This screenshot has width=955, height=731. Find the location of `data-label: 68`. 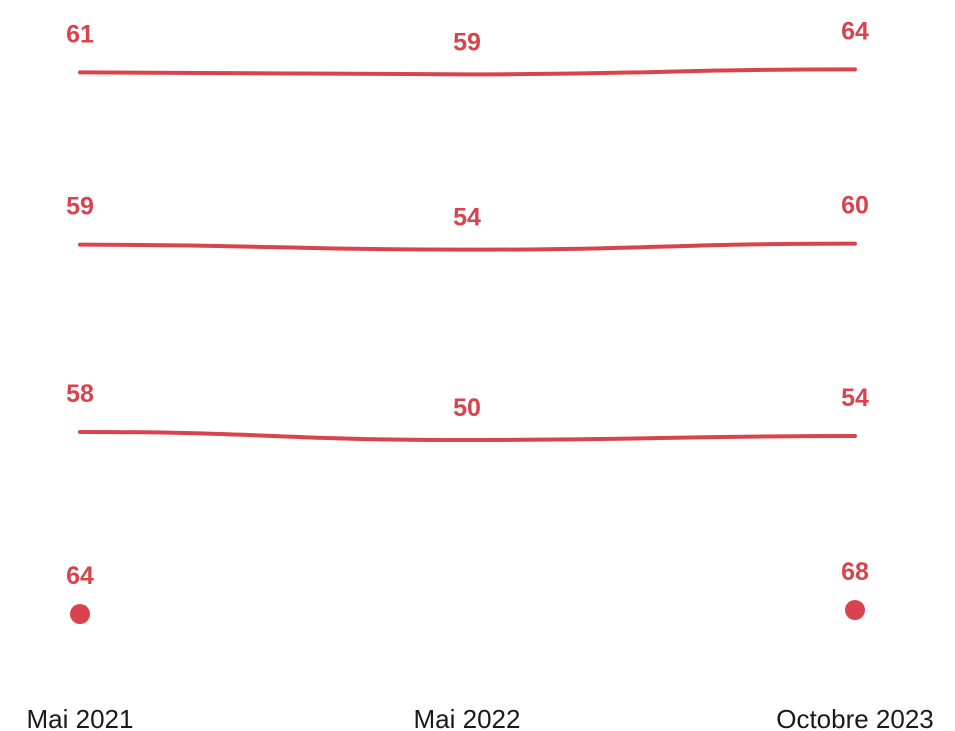

data-label: 68 is located at coordinates (855, 572).